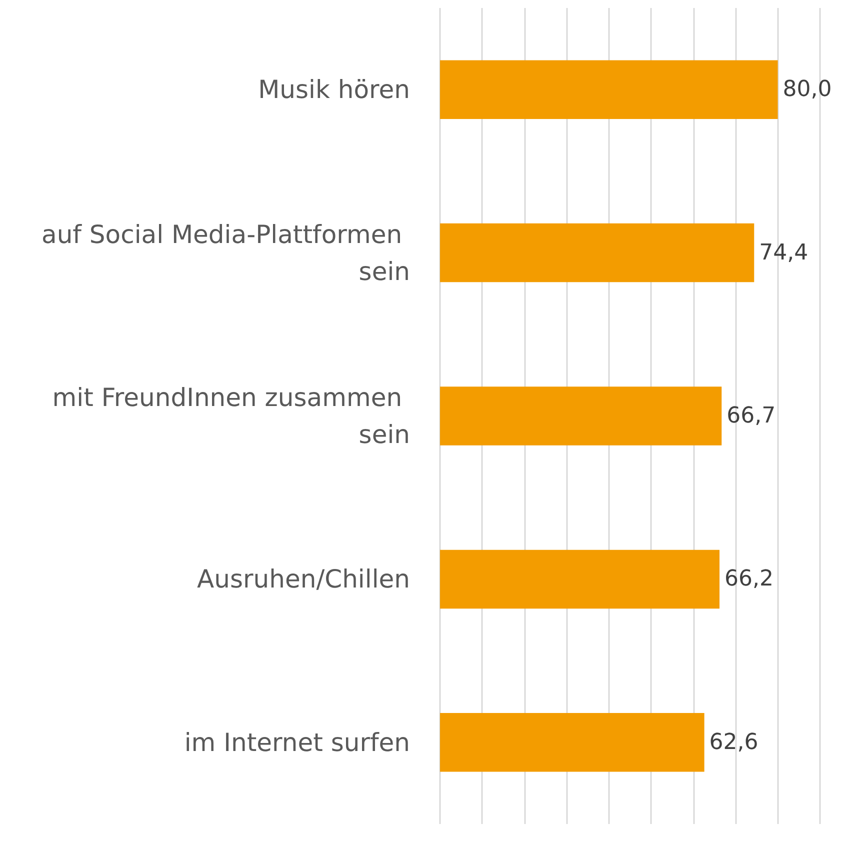  I want to click on y-tick-label: Musik hören, so click(334, 89).